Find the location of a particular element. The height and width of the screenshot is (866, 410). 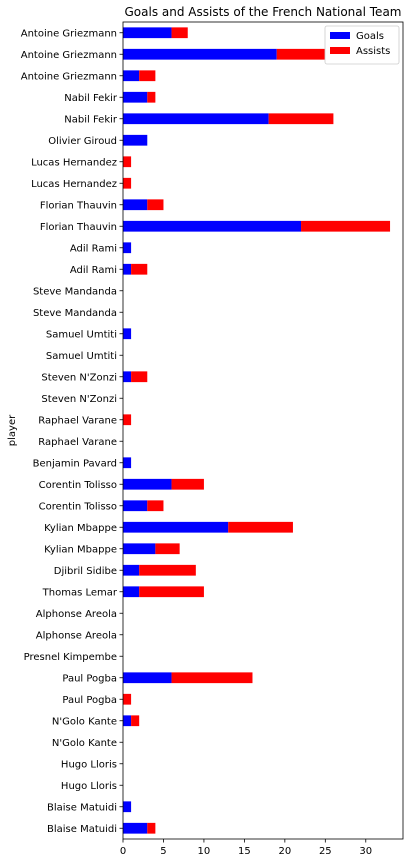

x-tick-label: 20 is located at coordinates (284, 851).